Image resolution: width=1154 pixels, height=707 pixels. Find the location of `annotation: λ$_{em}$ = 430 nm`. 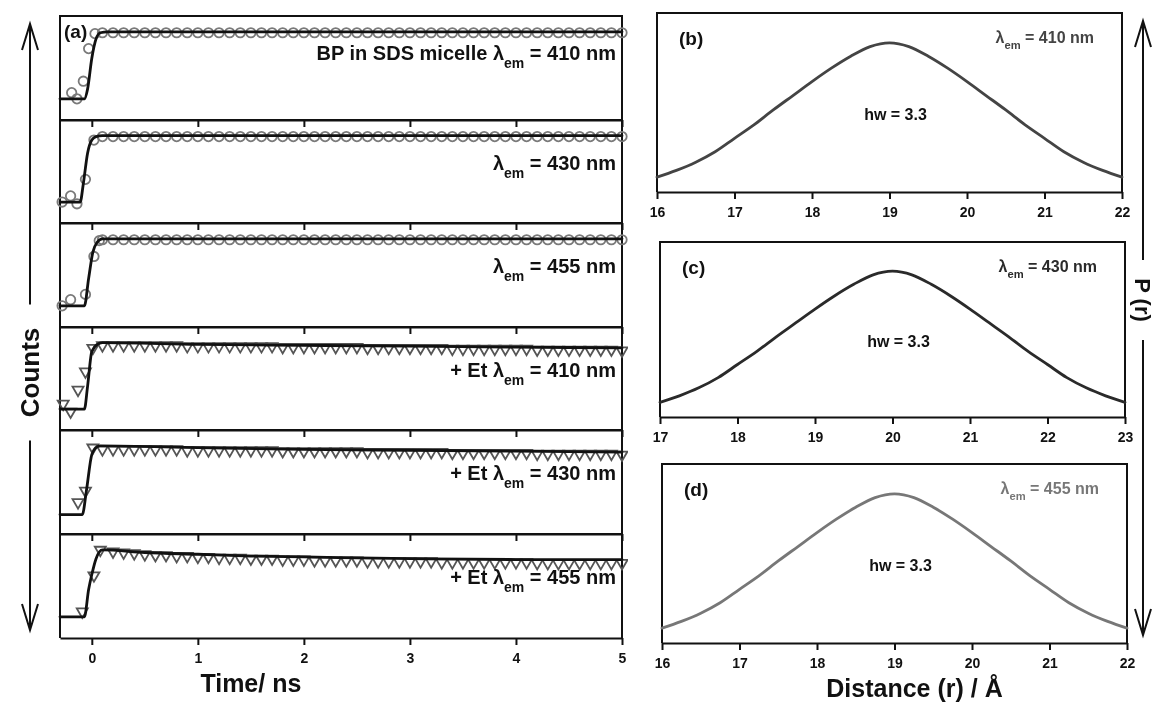

annotation: λ$_{em}$ = 430 nm is located at coordinates (1047, 269).